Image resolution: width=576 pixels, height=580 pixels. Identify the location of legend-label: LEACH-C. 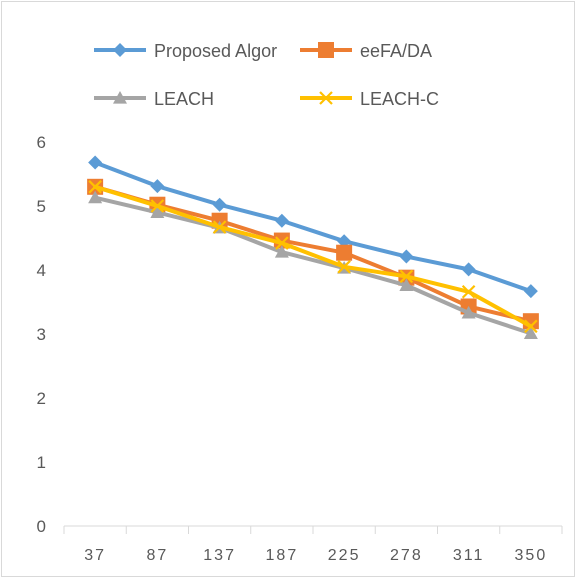
(399, 99).